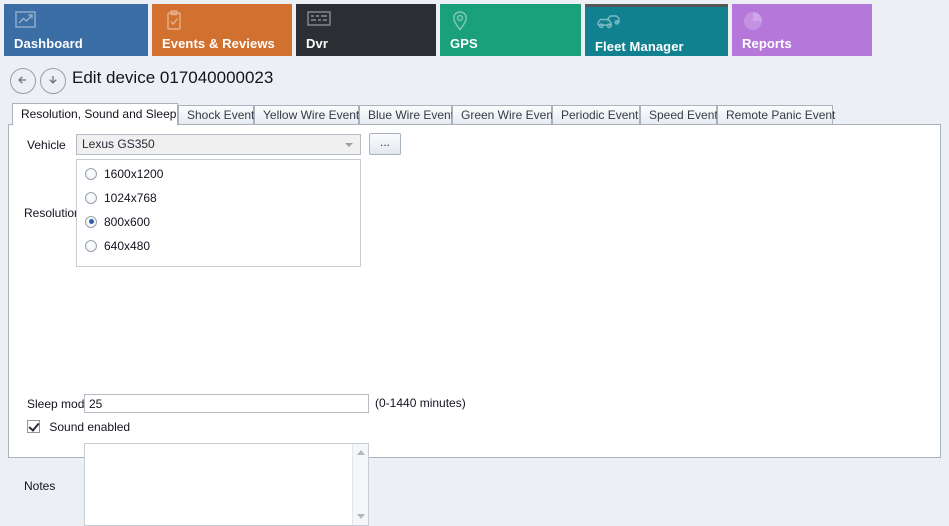 This screenshot has width=949, height=526. I want to click on sleep-mode-input, so click(226, 403).